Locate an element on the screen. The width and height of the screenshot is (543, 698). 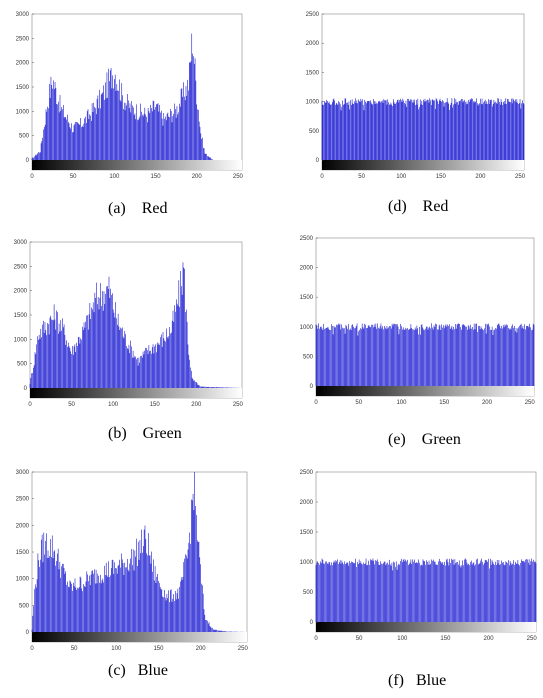
histogram-chart-f: 0 500 1000 1500 2000 2500 0 50 100 150 200 250 is located at coordinates (419, 556).